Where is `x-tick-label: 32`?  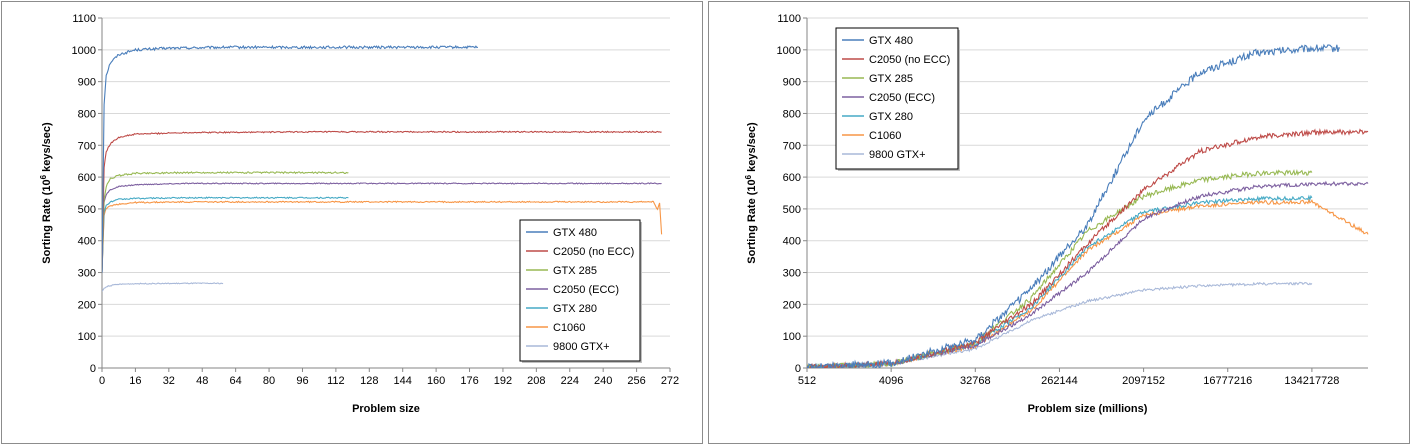
x-tick-label: 32 is located at coordinates (169, 381).